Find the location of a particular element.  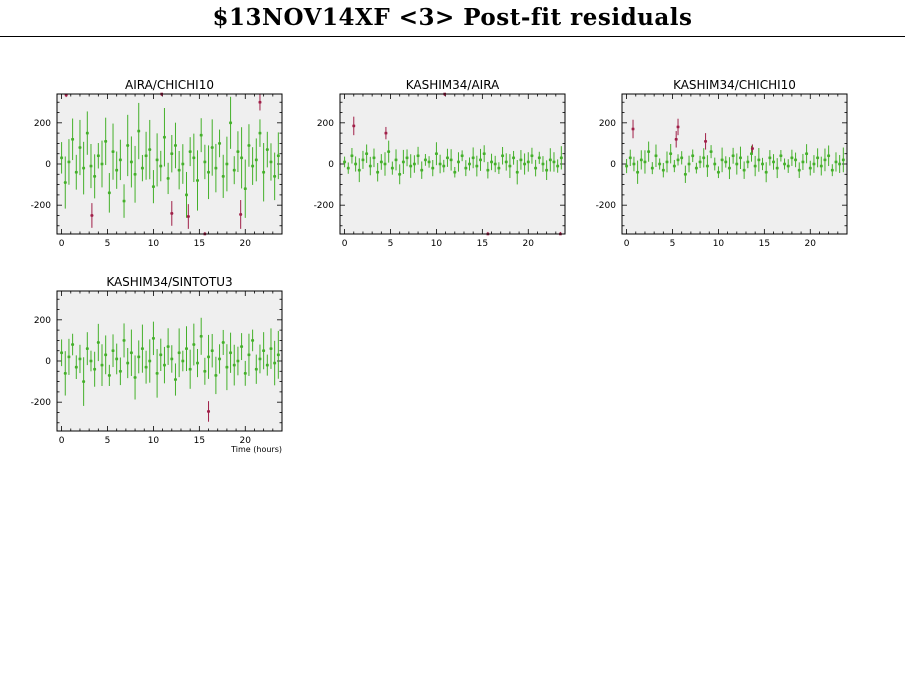

chart-panel: KASHIM34/CHICHI10 0 5 10 15 20 -200 0 200 is located at coordinates (722, 163).